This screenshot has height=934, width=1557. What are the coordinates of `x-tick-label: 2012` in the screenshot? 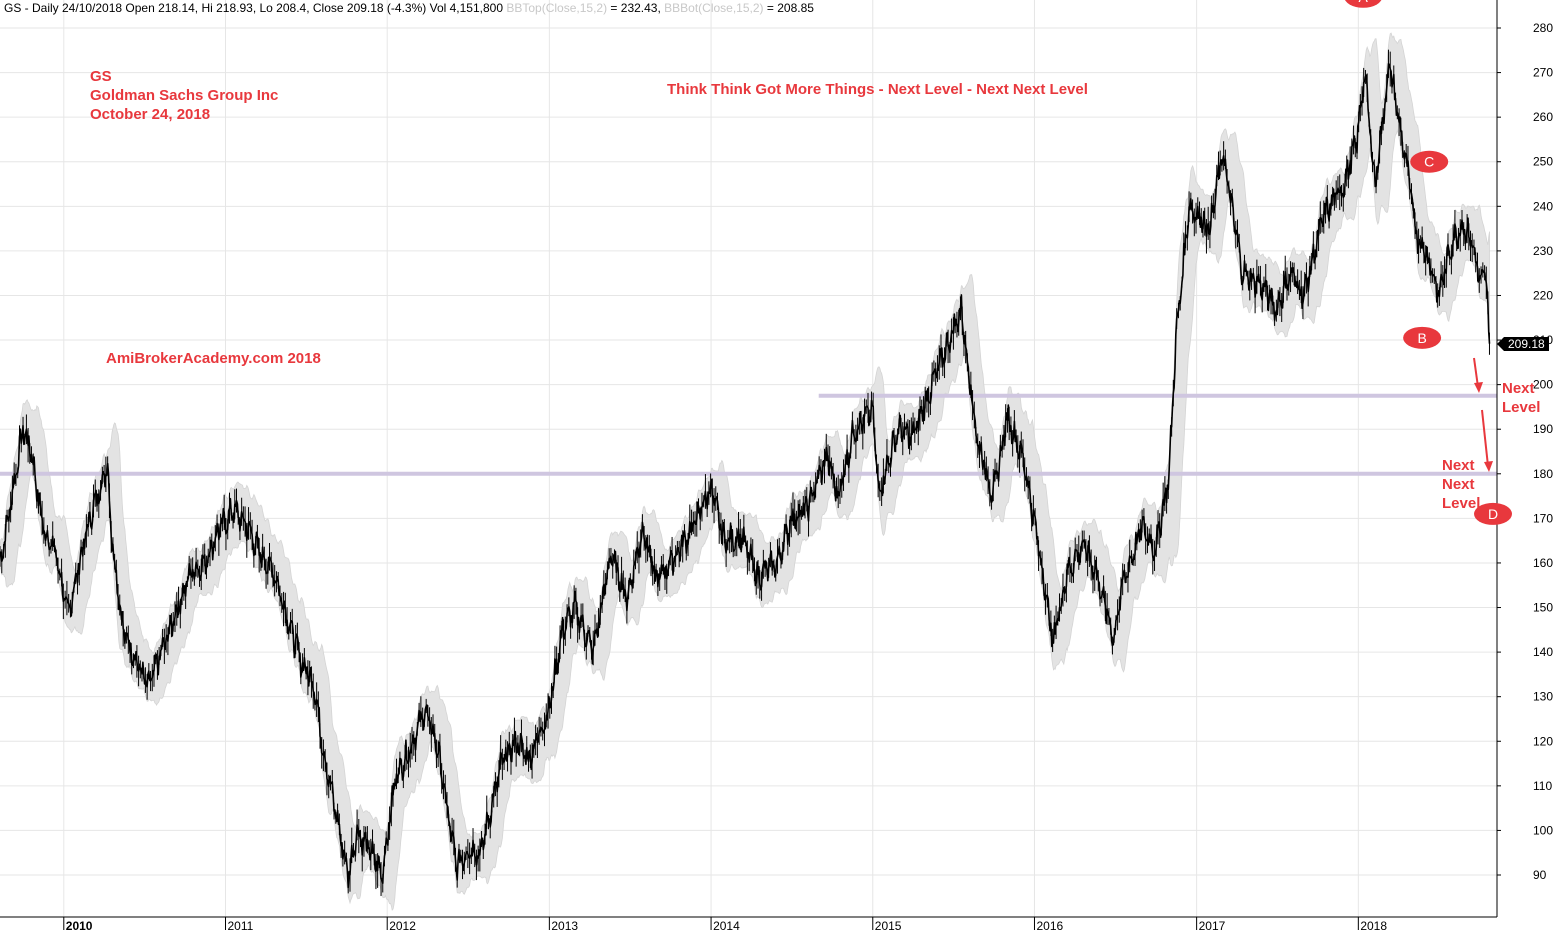 It's located at (402, 926).